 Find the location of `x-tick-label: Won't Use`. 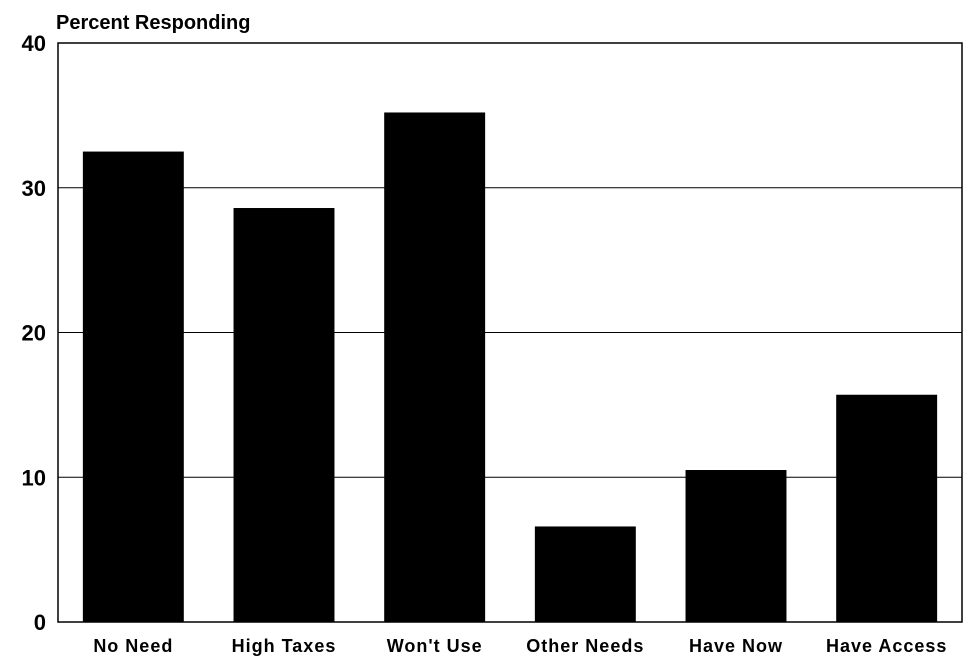

x-tick-label: Won't Use is located at coordinates (435, 646).